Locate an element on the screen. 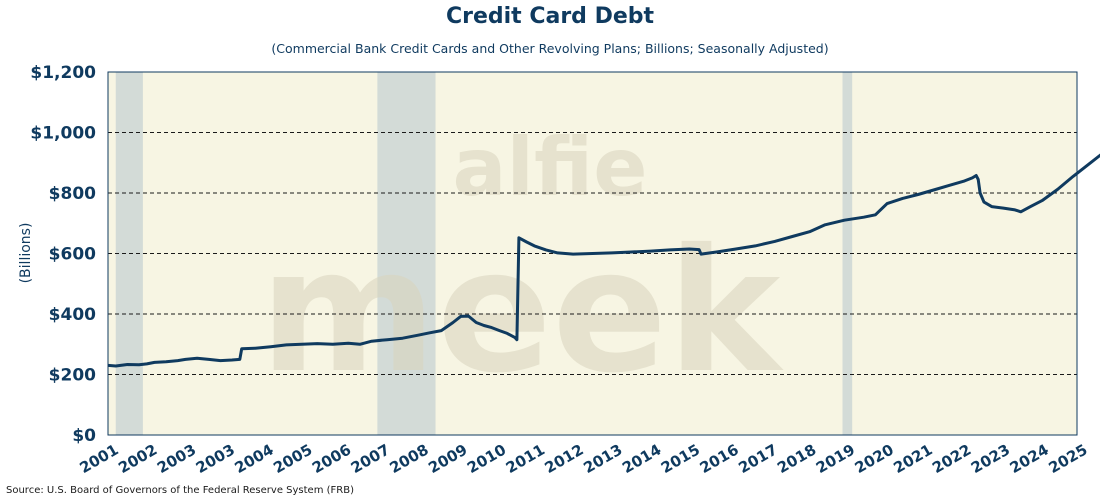  x-tick-label: 2015 is located at coordinates (680, 459).